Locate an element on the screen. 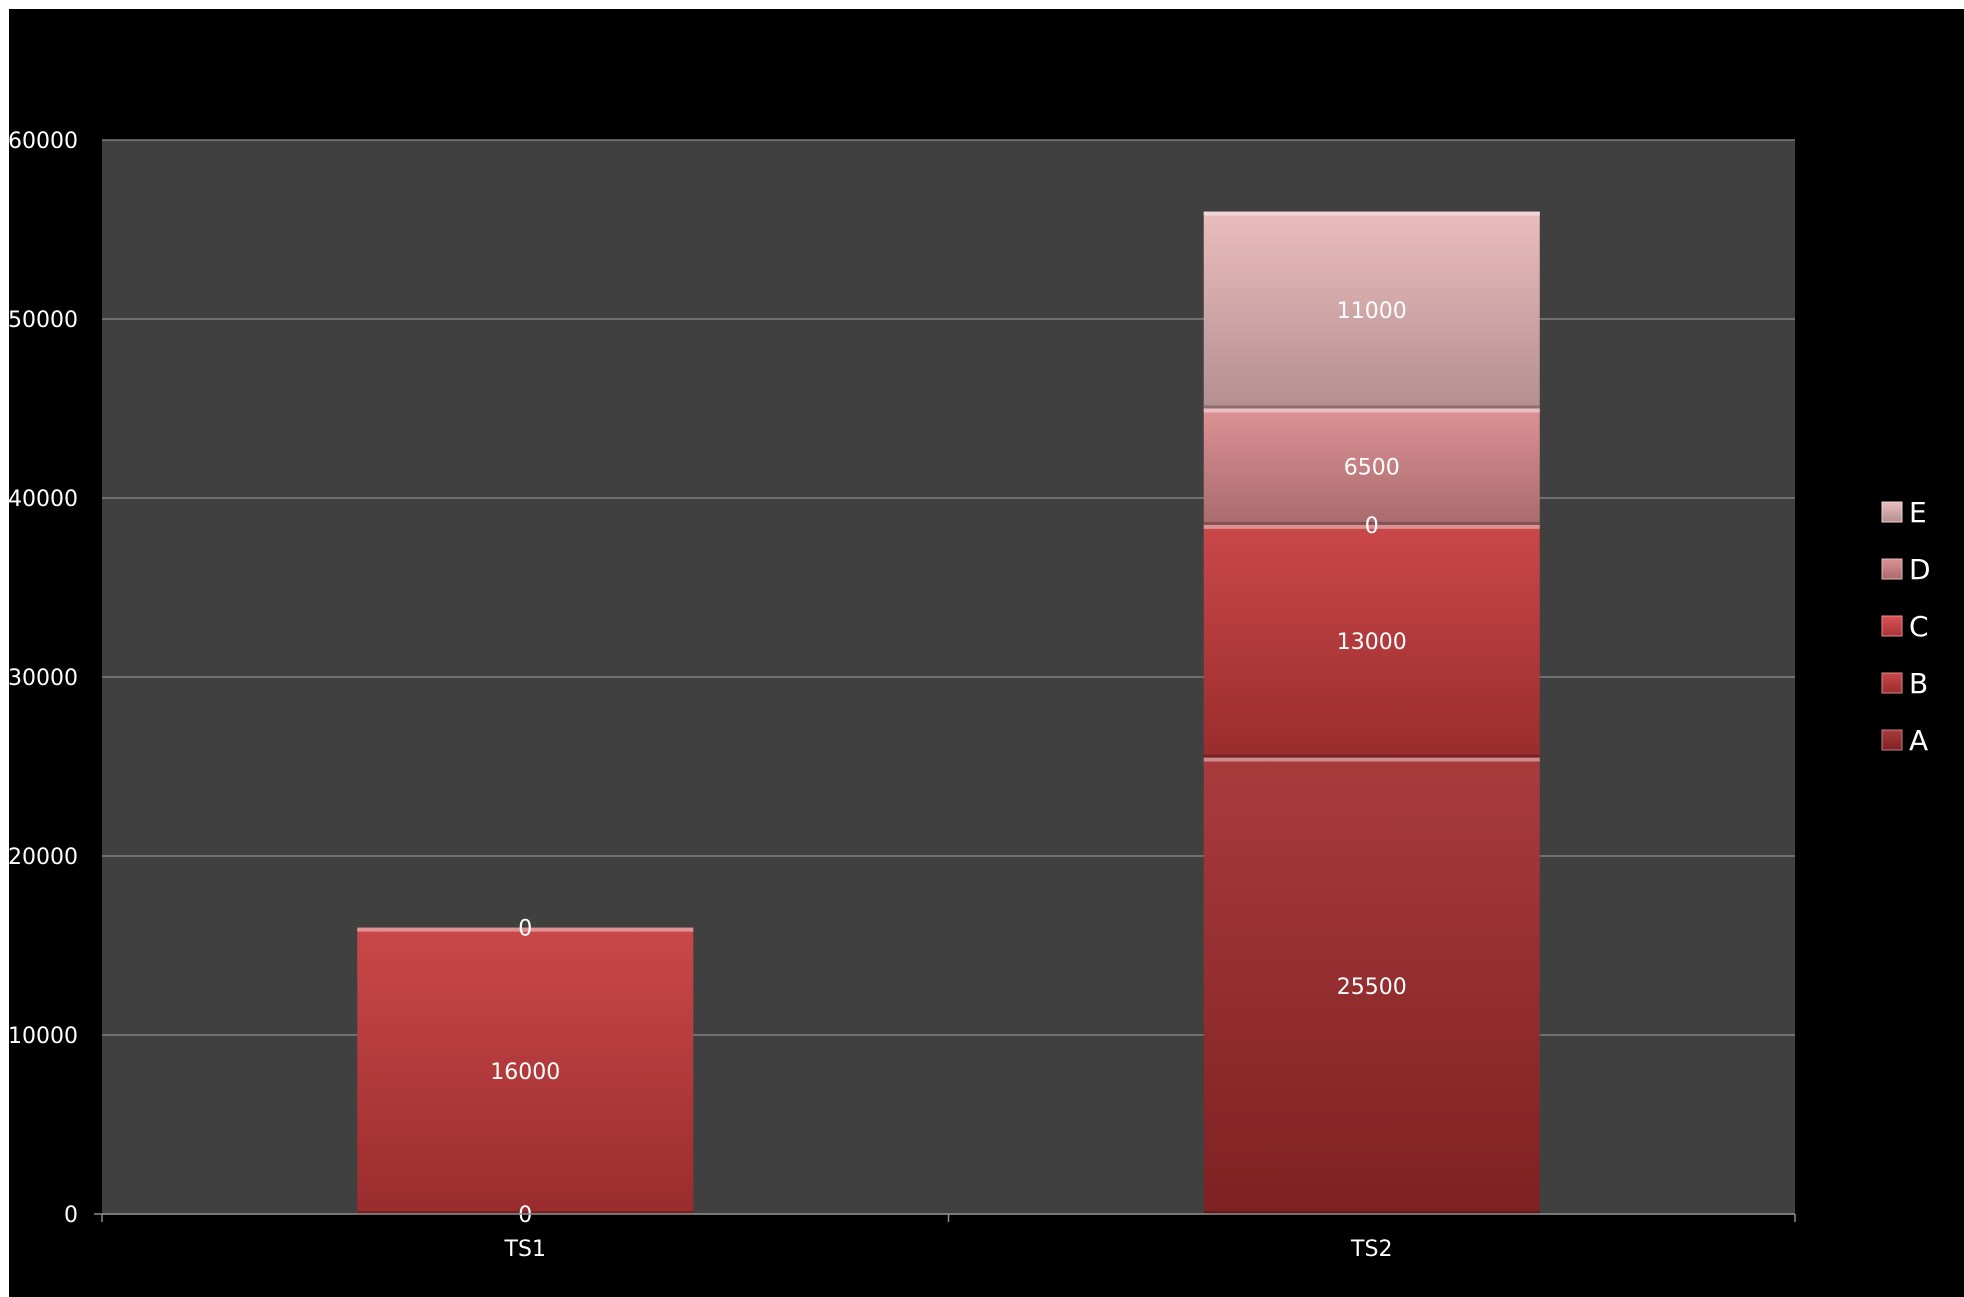  legend-swatch-b is located at coordinates (1892, 683).